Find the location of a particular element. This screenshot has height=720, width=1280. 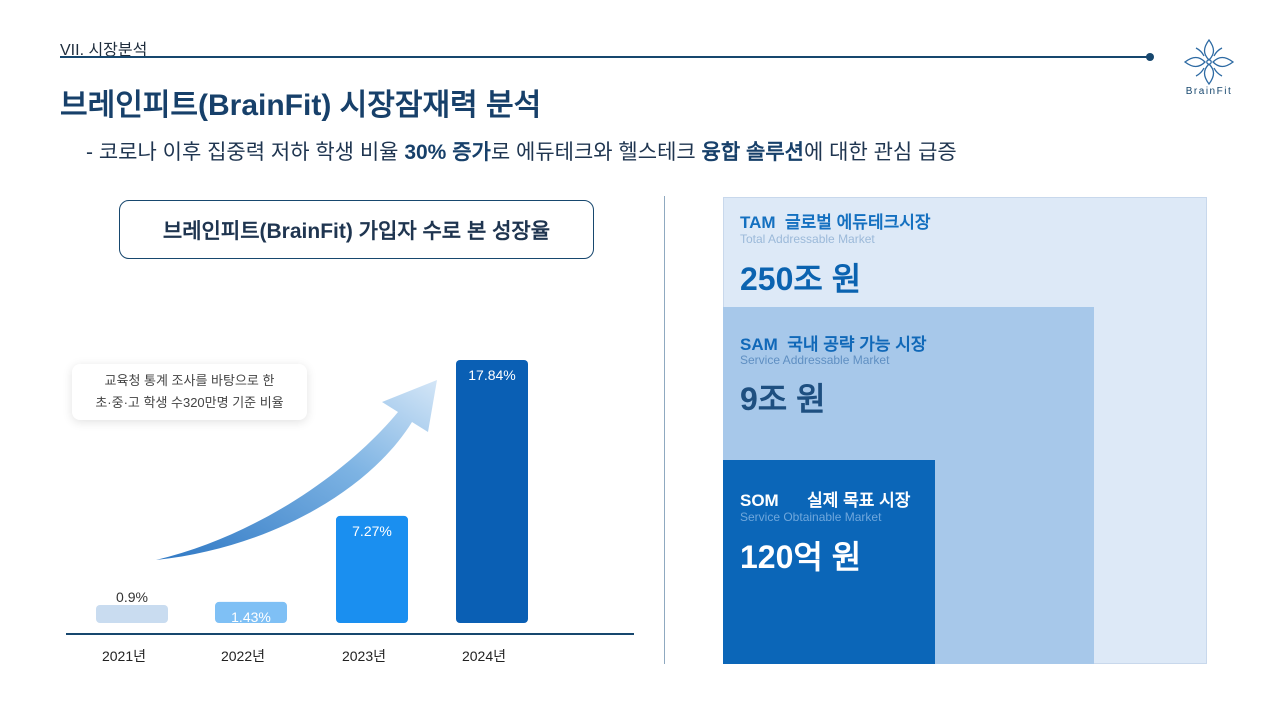

tam-name: 글로벌 에듀테크시장 is located at coordinates (858, 222).